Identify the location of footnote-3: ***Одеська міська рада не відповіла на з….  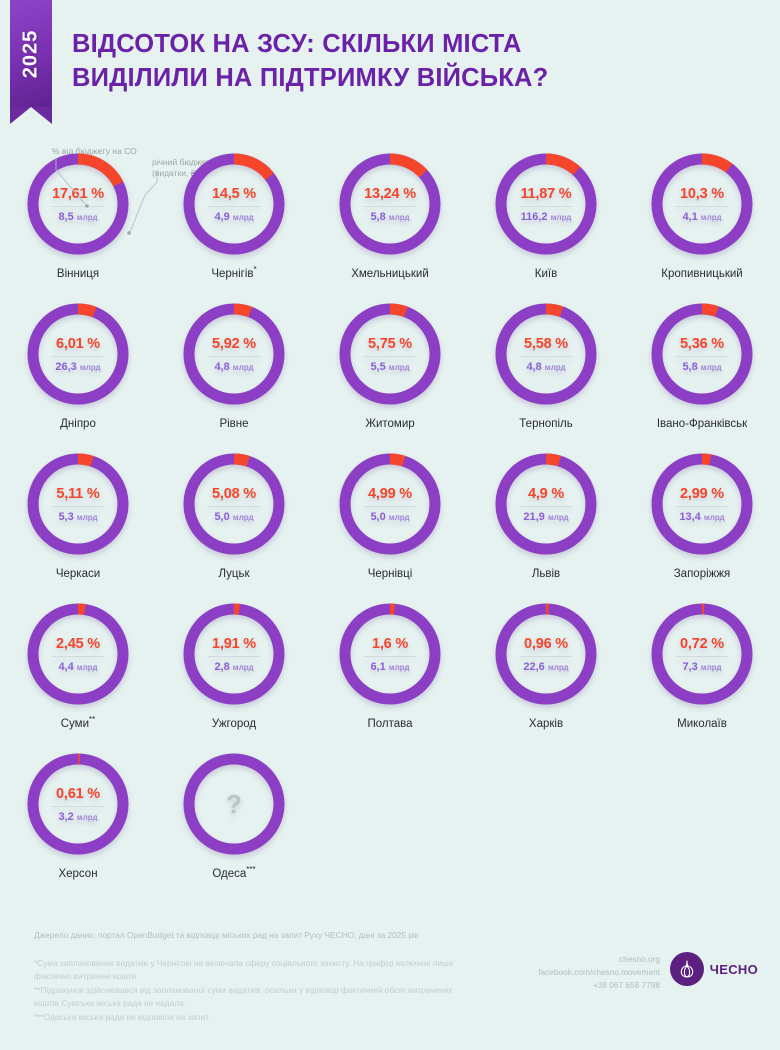
(122, 1016).